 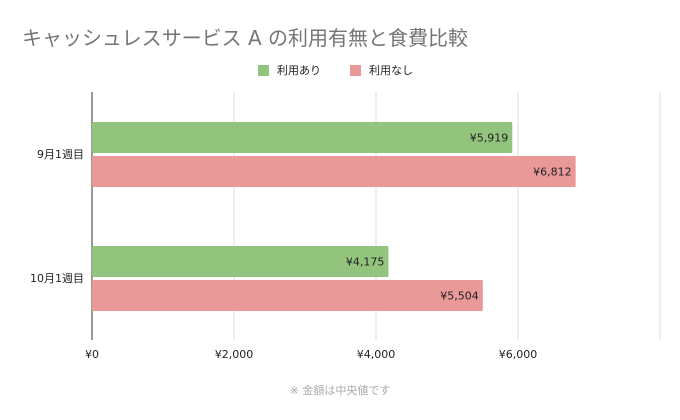 What do you see at coordinates (489, 138) in the screenshot?
I see `data-label: ¥5,919` at bounding box center [489, 138].